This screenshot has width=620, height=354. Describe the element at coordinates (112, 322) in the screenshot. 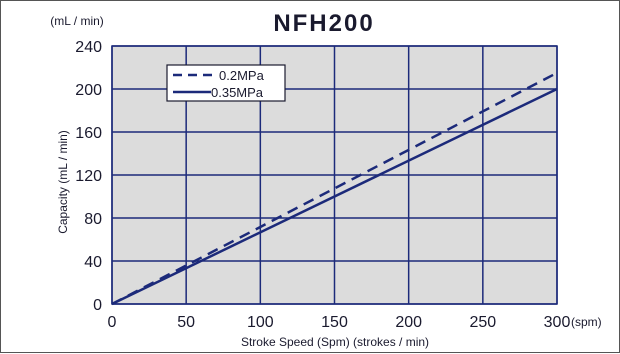

I see `x-tick-label-0: 0` at that location.